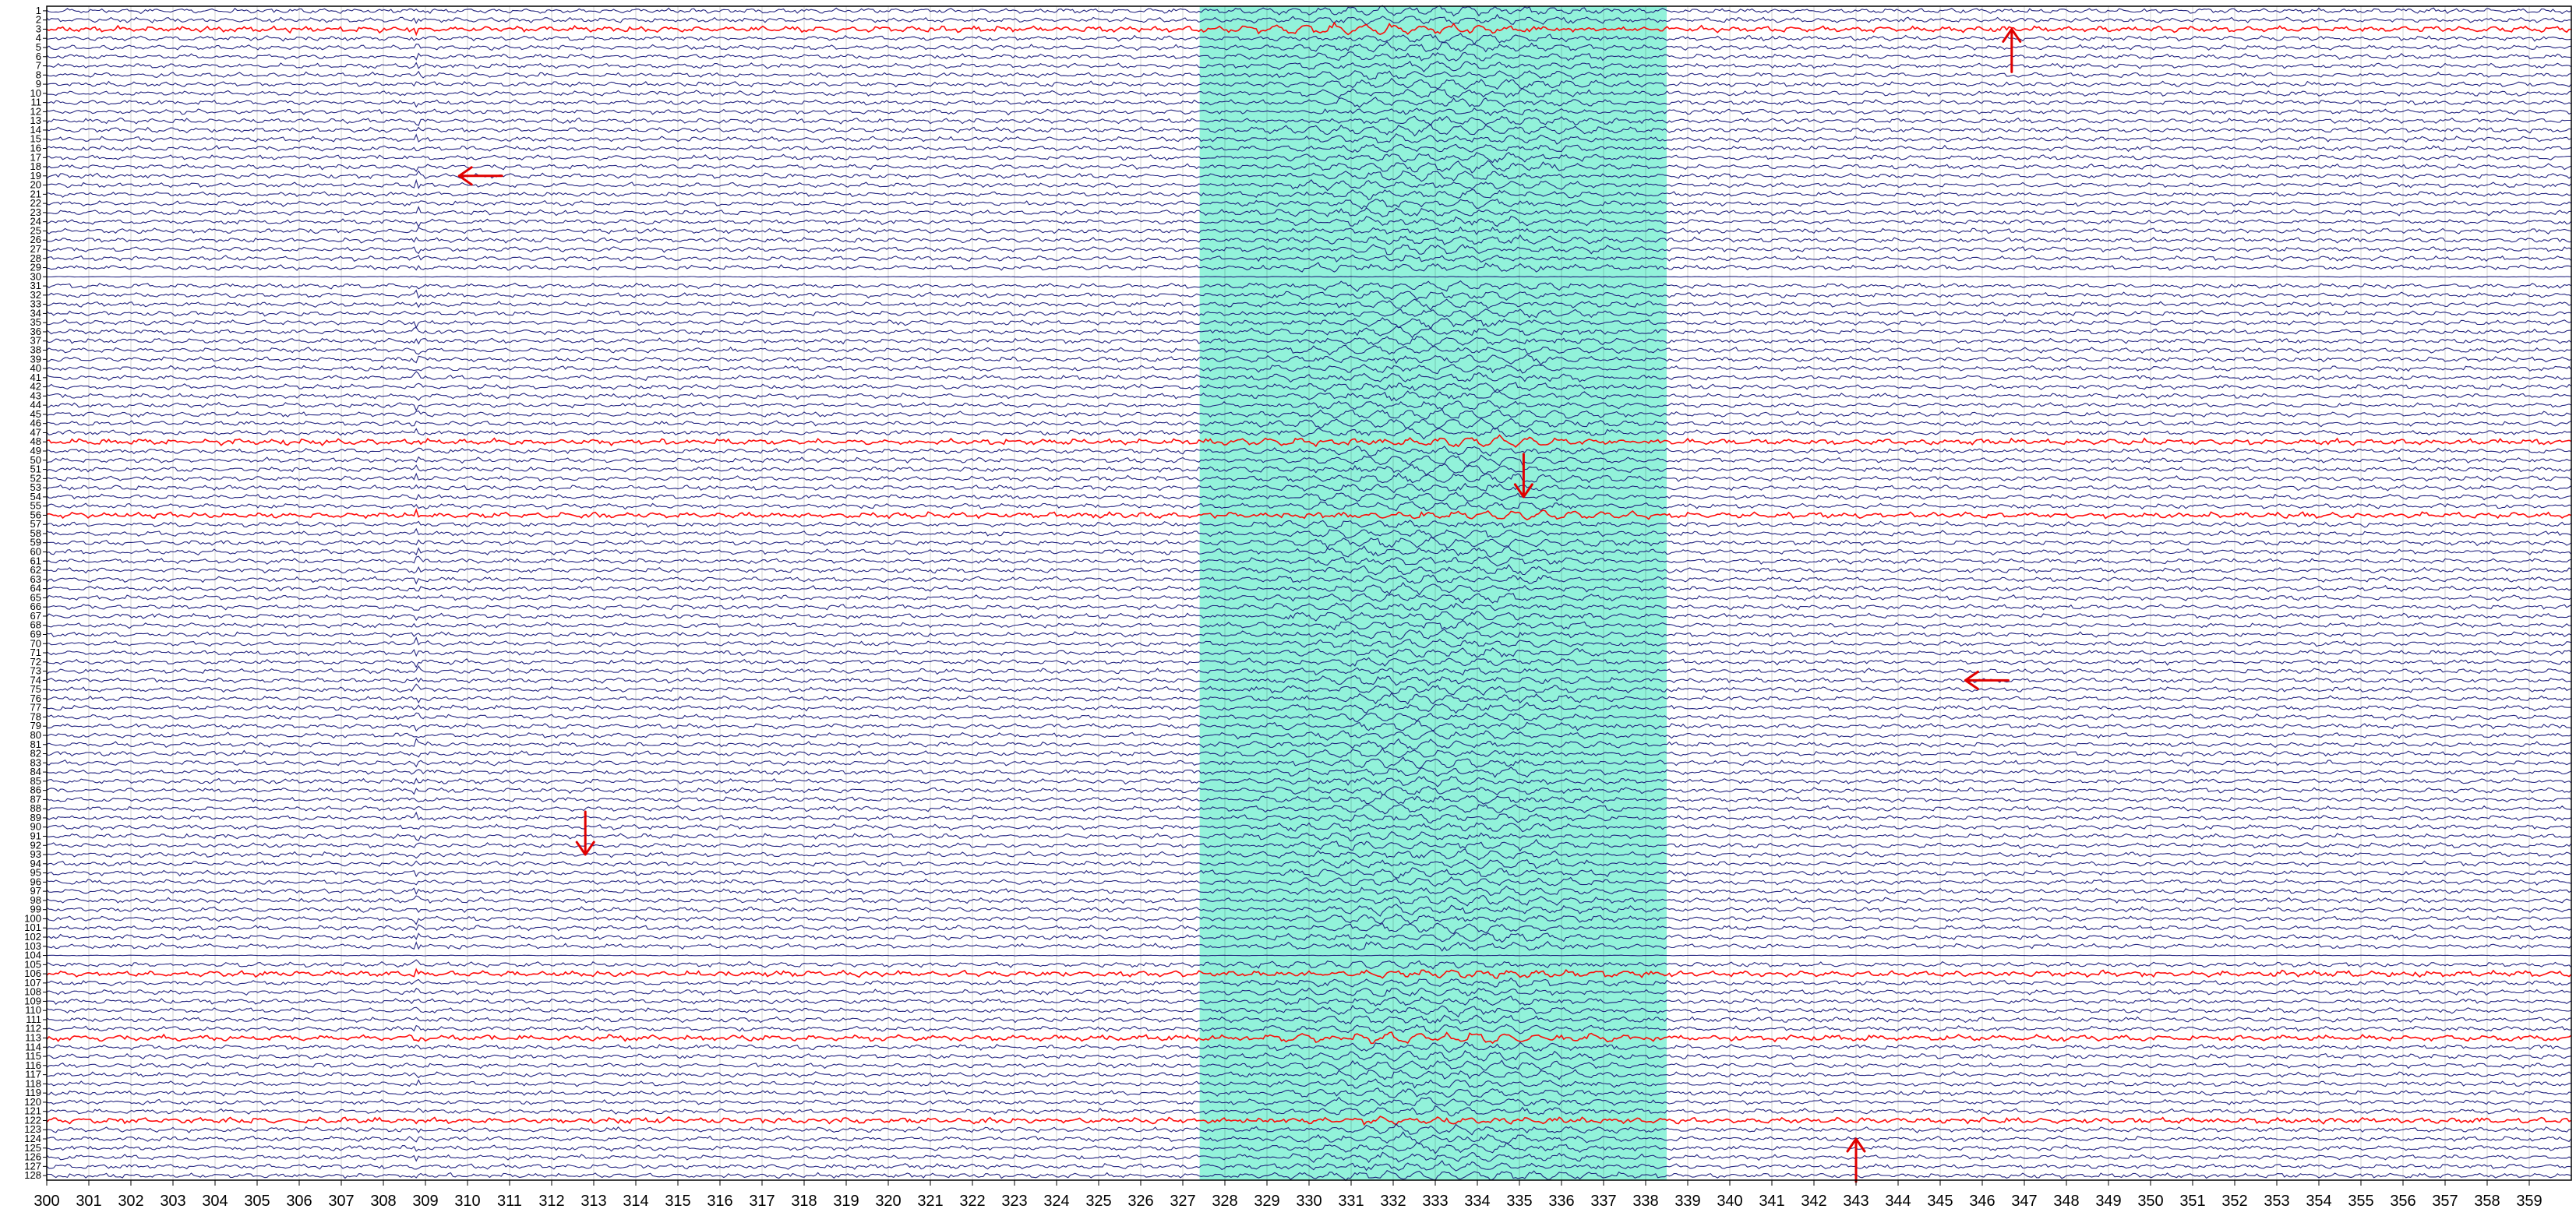 This screenshot has height=1223, width=2576. I want to click on channel-label: 123, so click(32, 1129).